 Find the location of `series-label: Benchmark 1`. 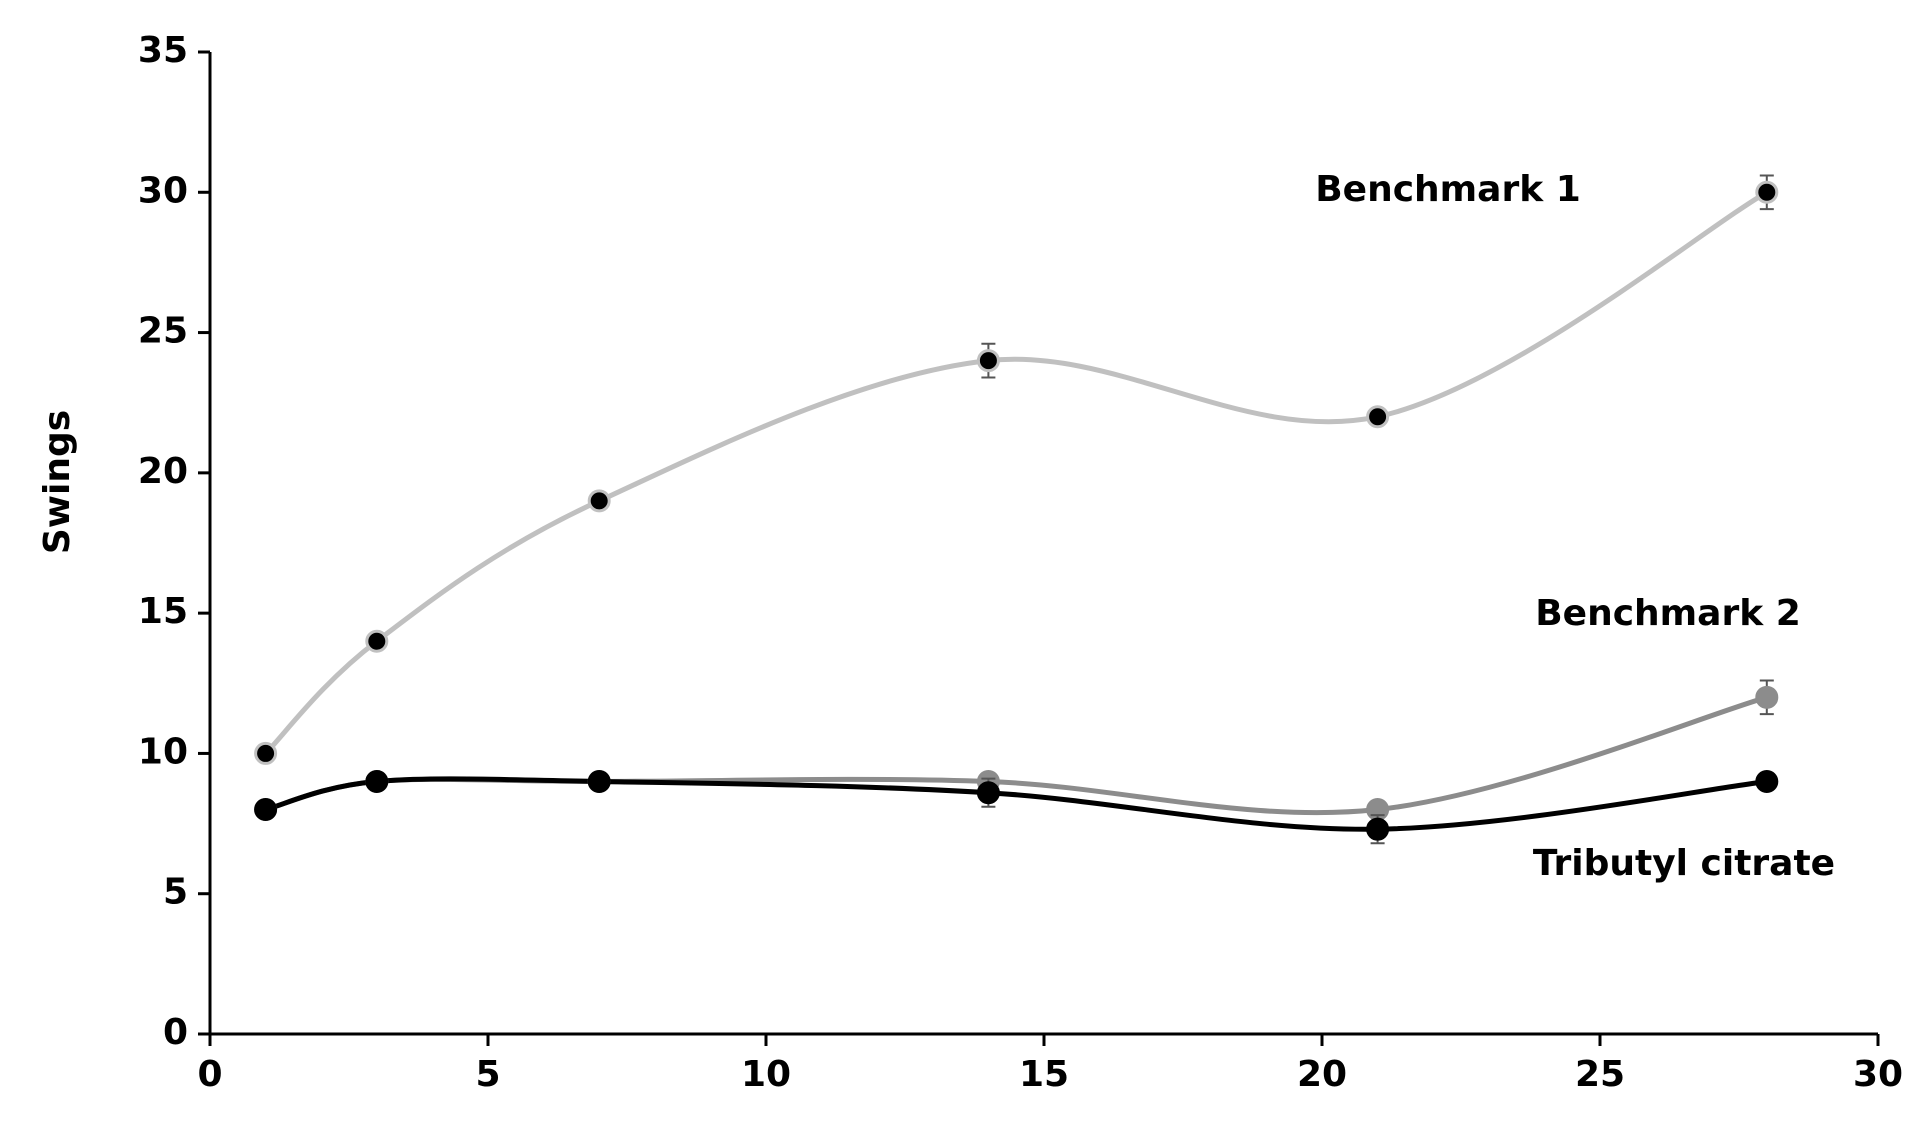

series-label: Benchmark 1 is located at coordinates (1448, 189).